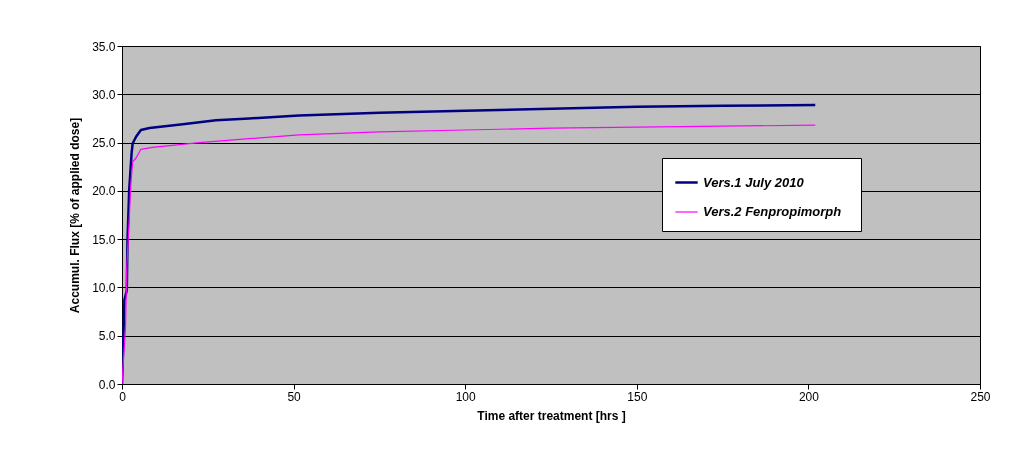  Describe the element at coordinates (104, 191) in the screenshot. I see `y-tick-label: 20.0` at that location.